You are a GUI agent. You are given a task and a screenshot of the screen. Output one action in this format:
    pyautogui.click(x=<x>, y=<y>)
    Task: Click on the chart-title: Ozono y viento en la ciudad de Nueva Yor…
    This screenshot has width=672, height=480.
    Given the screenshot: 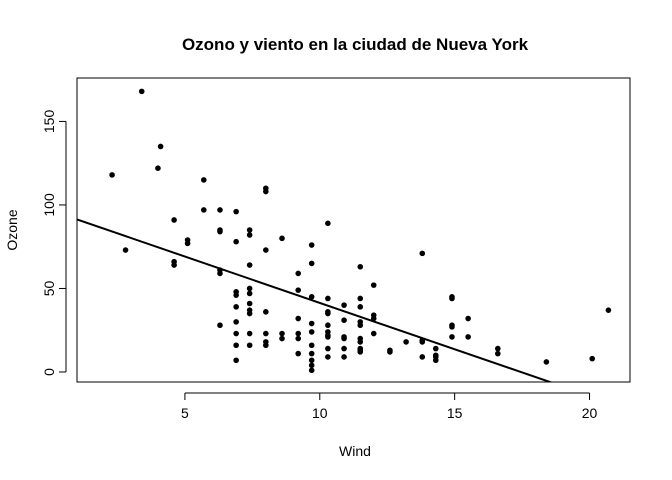 What is the action you would take?
    pyautogui.click(x=355, y=44)
    